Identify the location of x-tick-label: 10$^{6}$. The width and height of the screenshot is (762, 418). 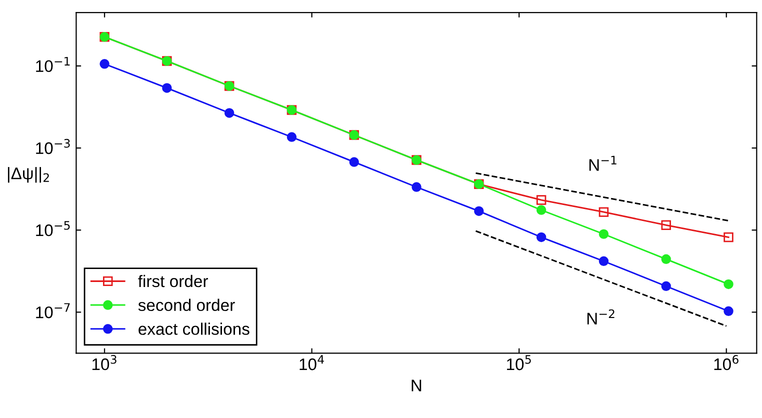
(726, 362).